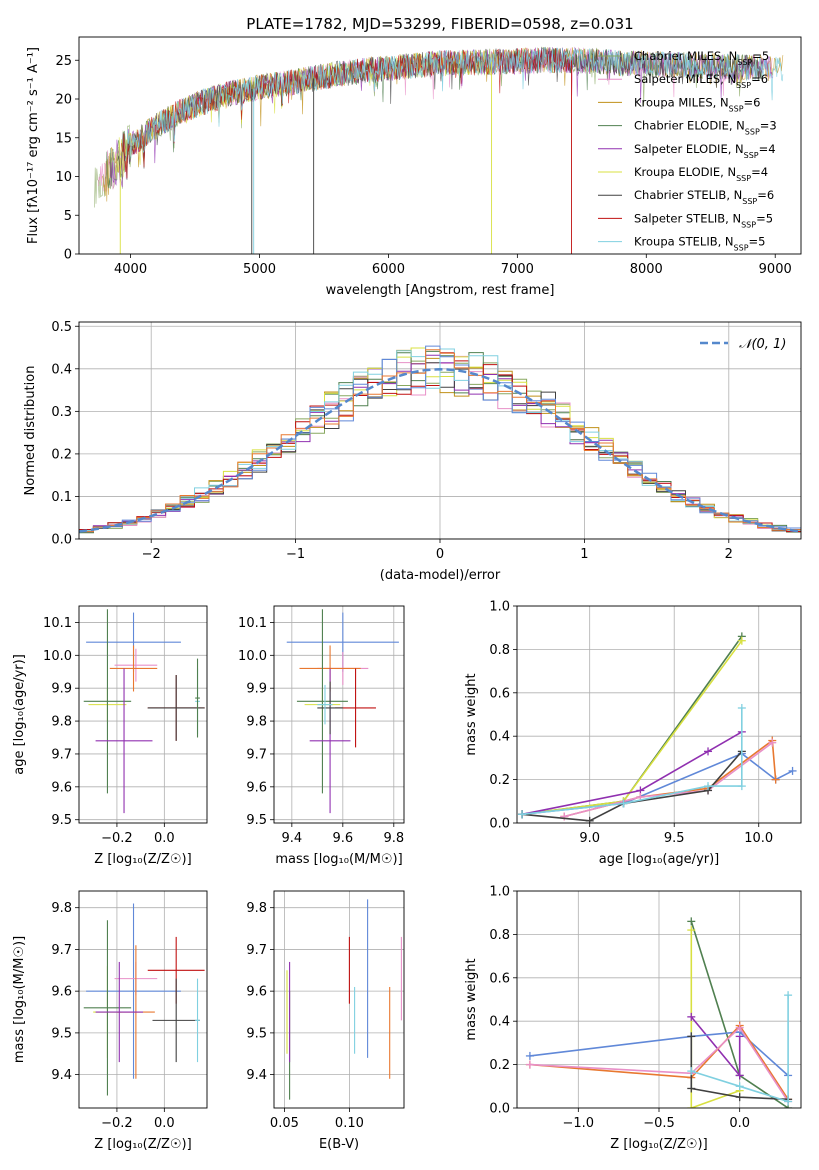  What do you see at coordinates (705, 151) in the screenshot?
I see `legend-entry: Salpeter ELODIE, NSSP=4` at bounding box center [705, 151].